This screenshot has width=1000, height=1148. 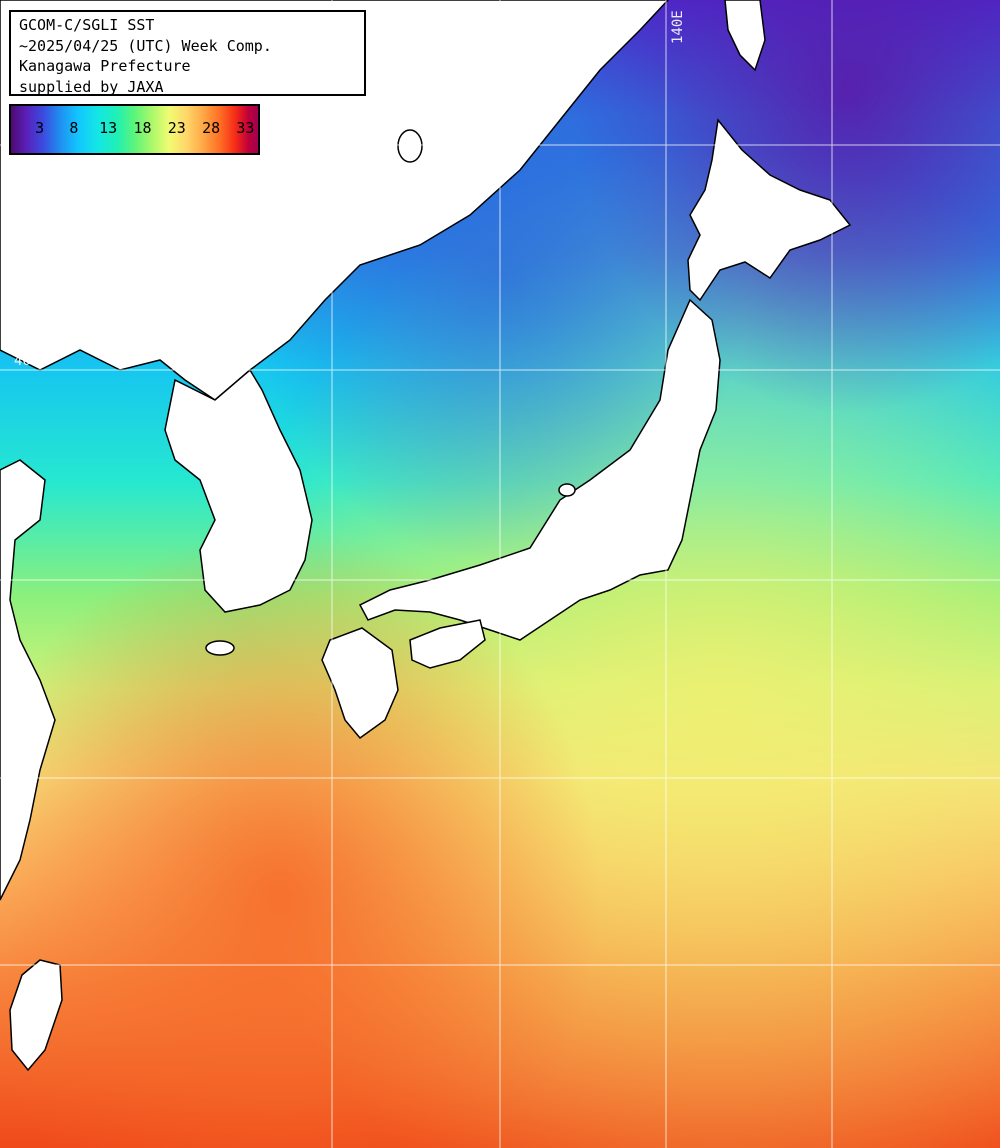 What do you see at coordinates (567, 490) in the screenshot?
I see `sado-island` at bounding box center [567, 490].